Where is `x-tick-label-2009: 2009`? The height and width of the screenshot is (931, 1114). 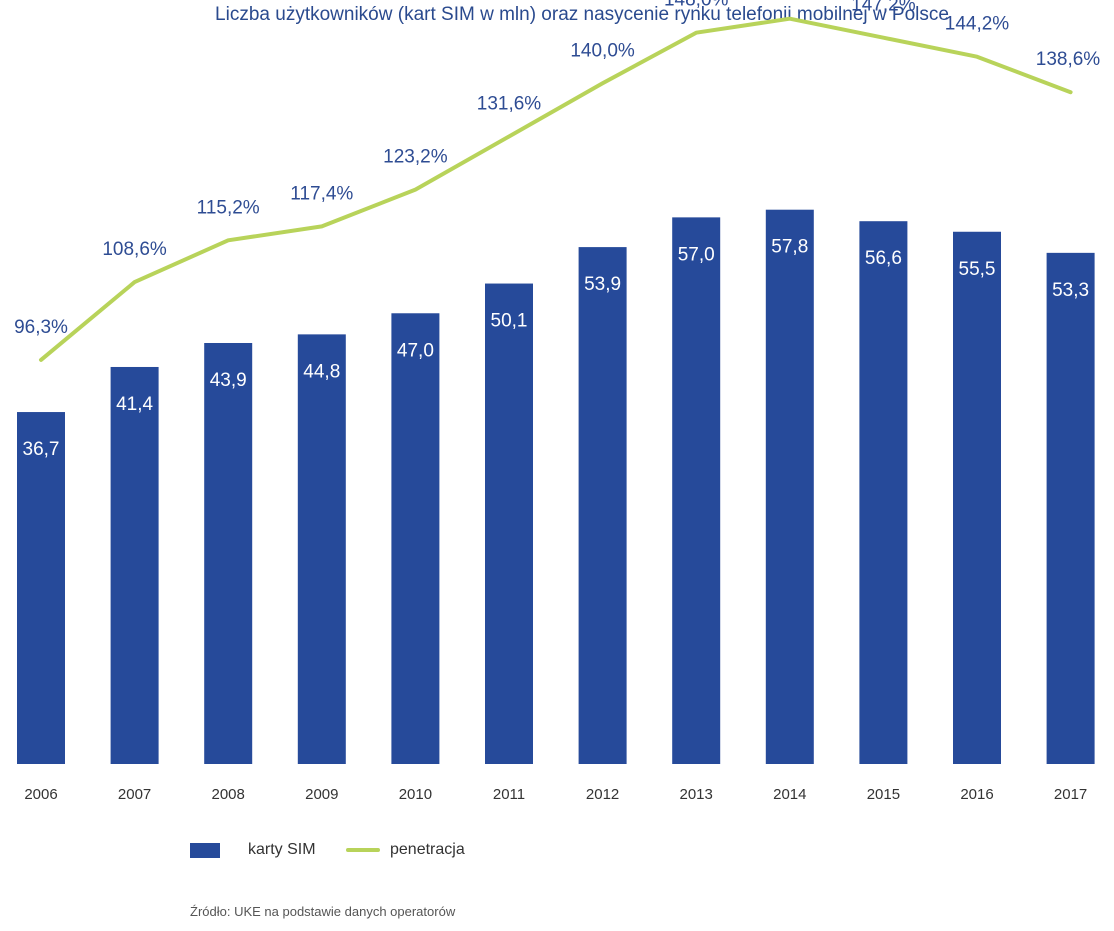 x-tick-label-2009: 2009 is located at coordinates (321, 794).